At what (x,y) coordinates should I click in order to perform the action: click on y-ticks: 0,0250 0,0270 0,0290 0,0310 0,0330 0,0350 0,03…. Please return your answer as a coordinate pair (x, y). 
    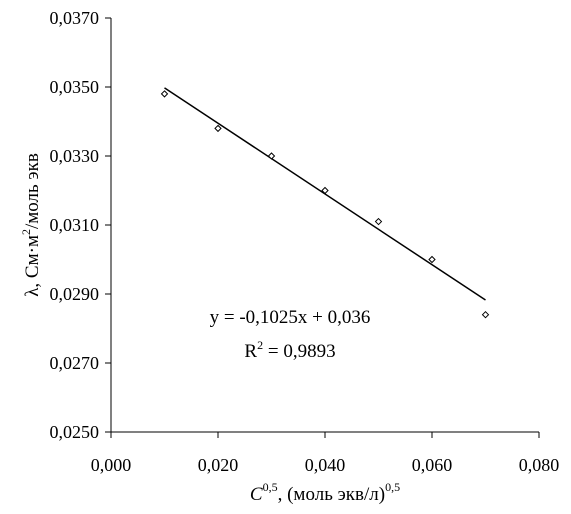
    Looking at the image, I should click on (80, 225).